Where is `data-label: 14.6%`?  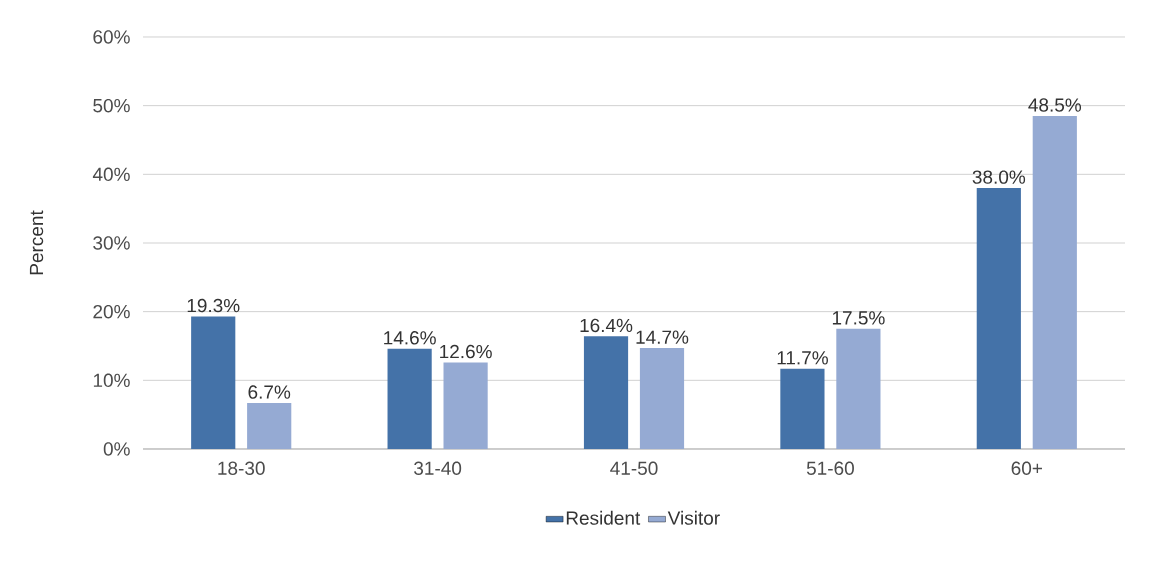 data-label: 14.6% is located at coordinates (410, 338).